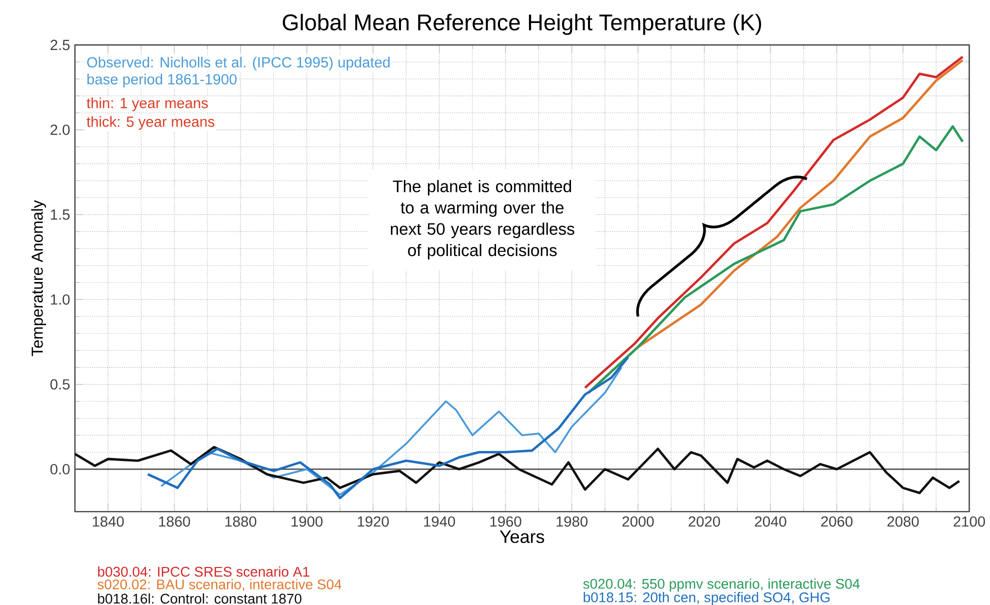  What do you see at coordinates (200, 598) in the screenshot?
I see `text: b018.16l: Control: constant 1870` at bounding box center [200, 598].